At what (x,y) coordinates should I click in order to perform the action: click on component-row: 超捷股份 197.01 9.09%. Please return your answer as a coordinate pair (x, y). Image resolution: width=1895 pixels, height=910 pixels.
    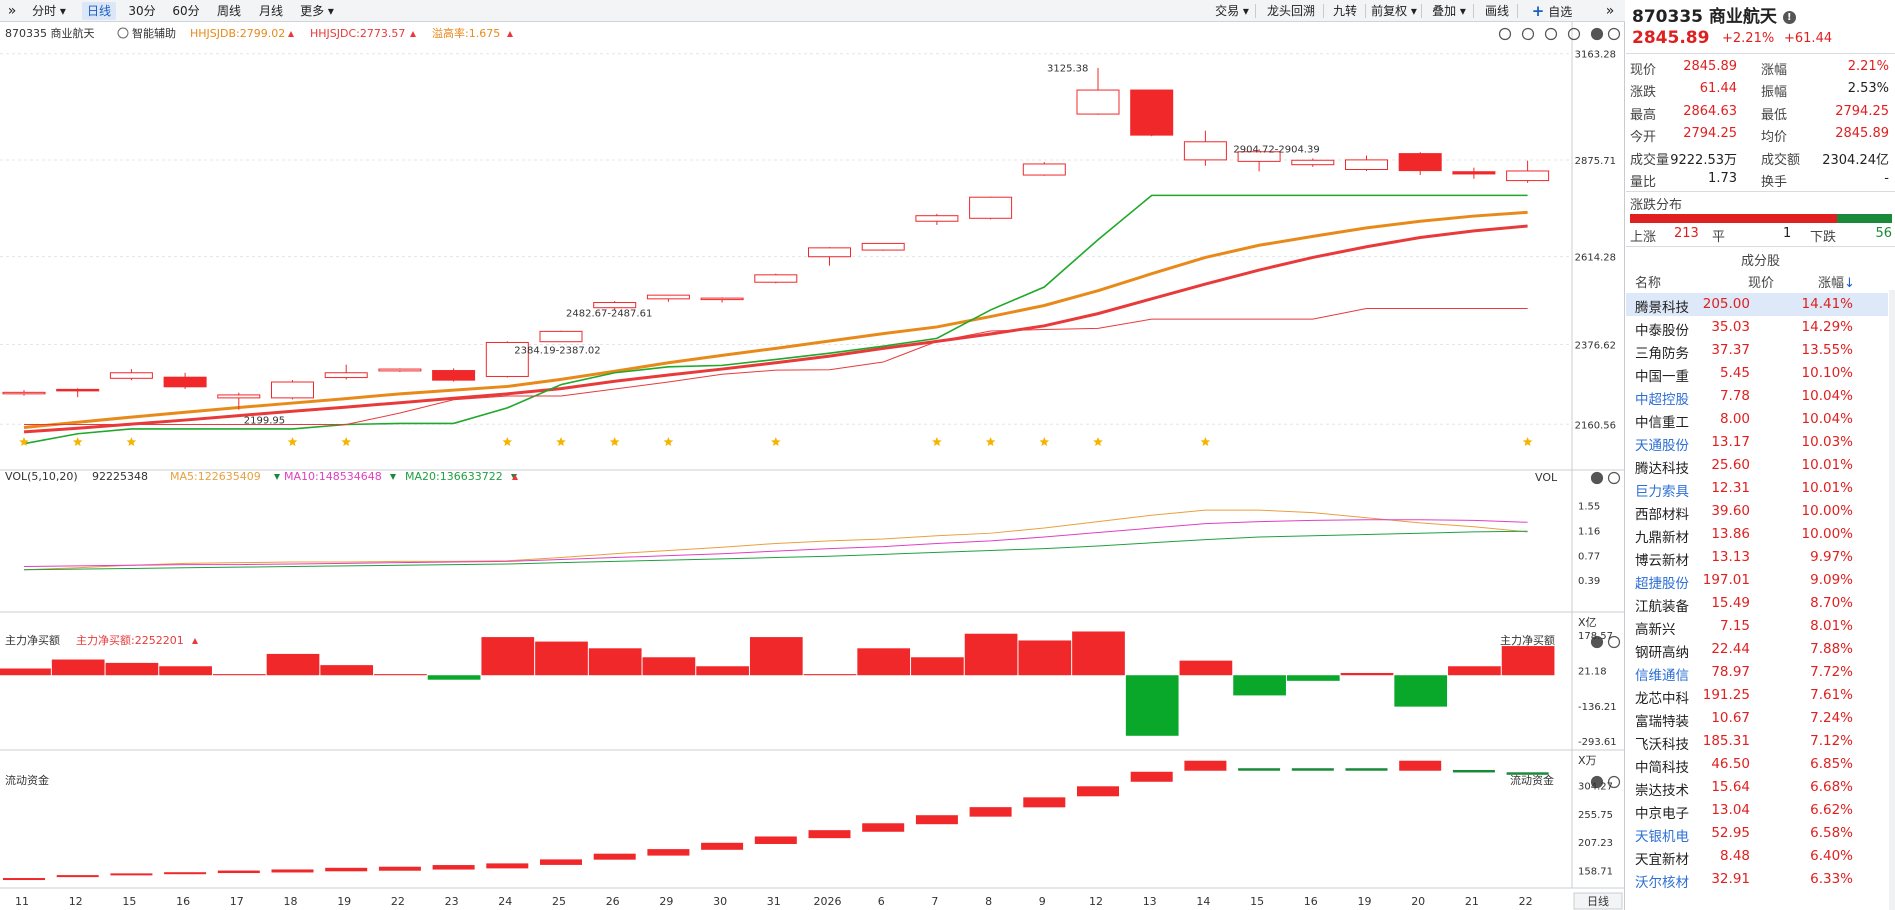
    Looking at the image, I should click on (1757, 580).